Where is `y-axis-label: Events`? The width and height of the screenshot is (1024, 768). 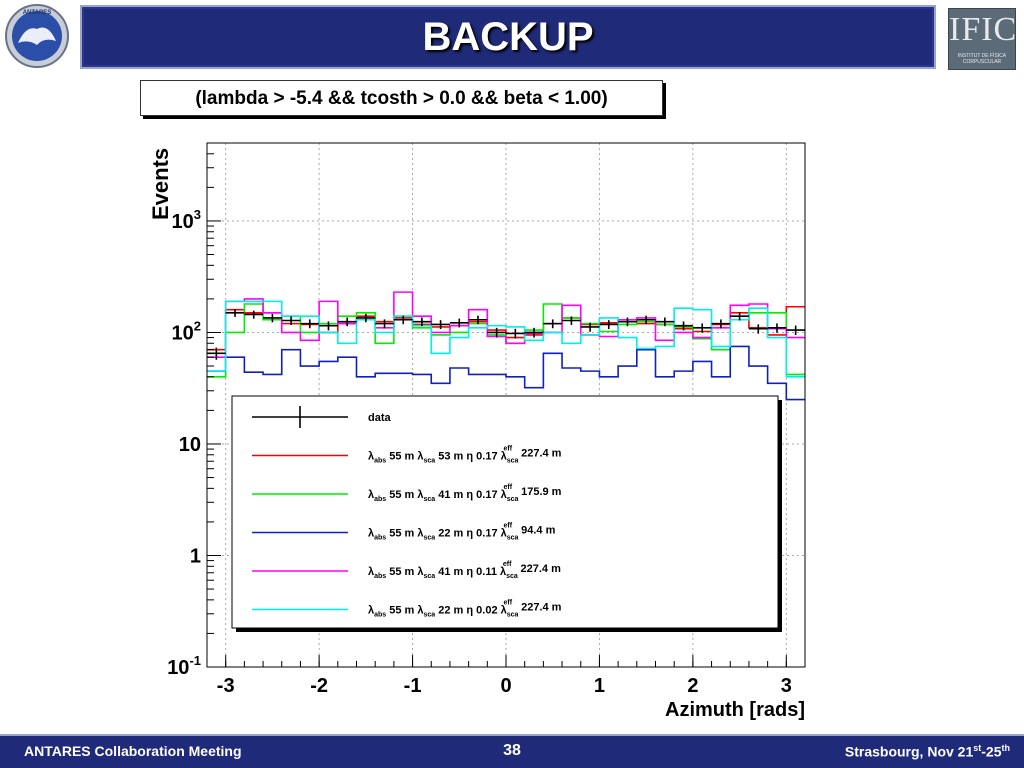
y-axis-label: Events is located at coordinates (160, 184).